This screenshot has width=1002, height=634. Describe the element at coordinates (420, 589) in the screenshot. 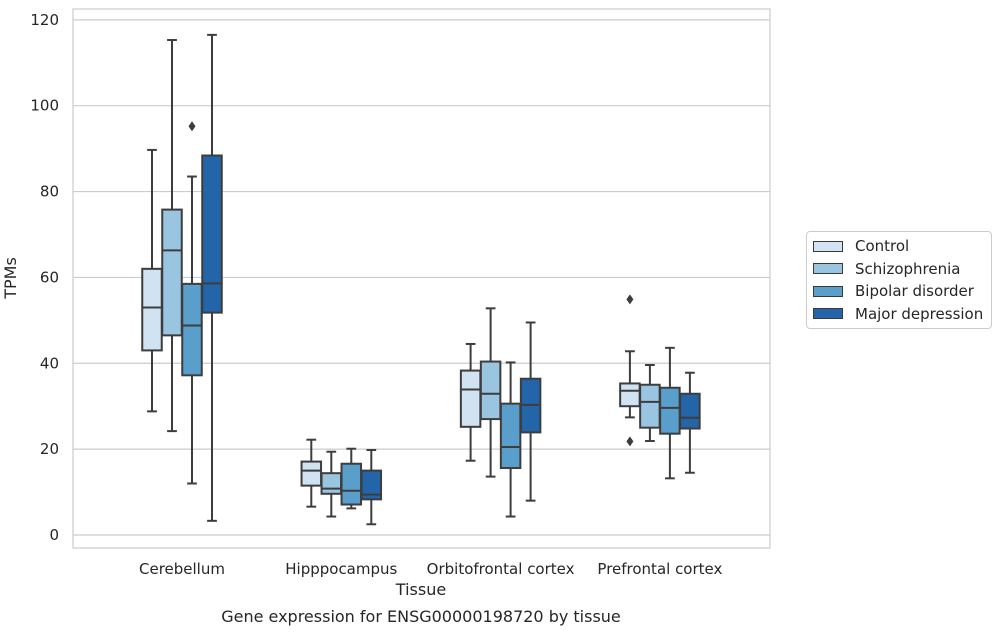

I see `x-axis-label: Tissue` at that location.